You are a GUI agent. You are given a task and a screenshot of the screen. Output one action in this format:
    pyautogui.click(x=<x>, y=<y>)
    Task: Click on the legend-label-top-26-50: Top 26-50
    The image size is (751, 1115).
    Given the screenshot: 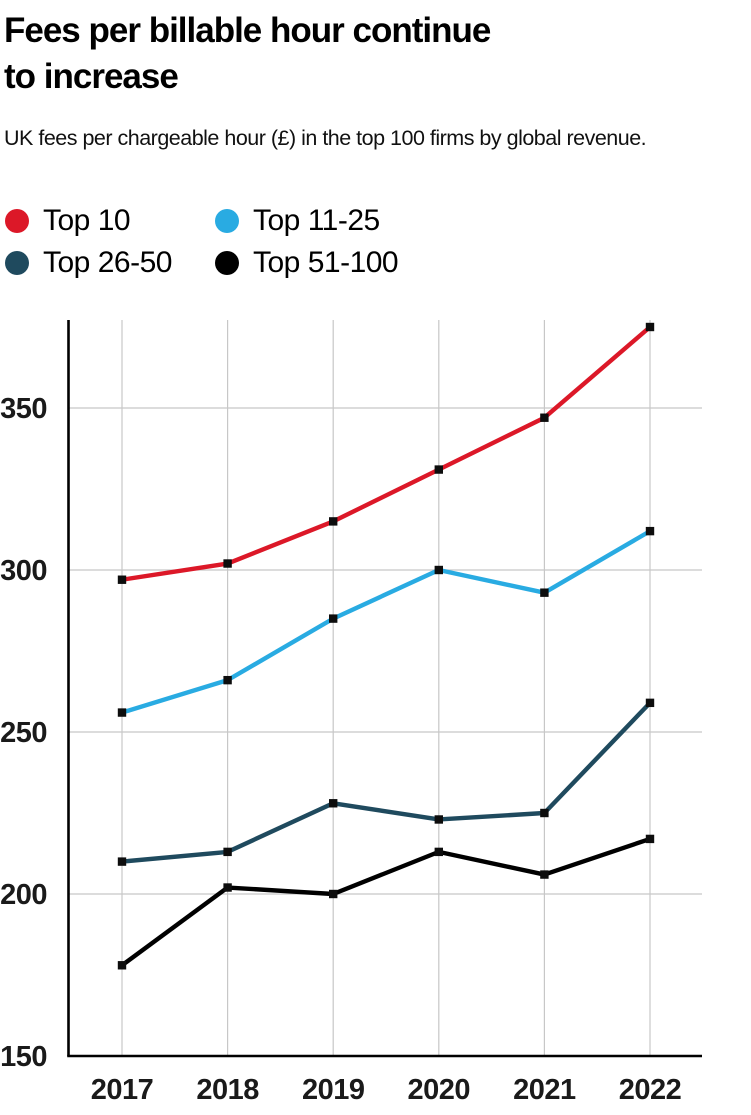 What is the action you would take?
    pyautogui.click(x=107, y=262)
    